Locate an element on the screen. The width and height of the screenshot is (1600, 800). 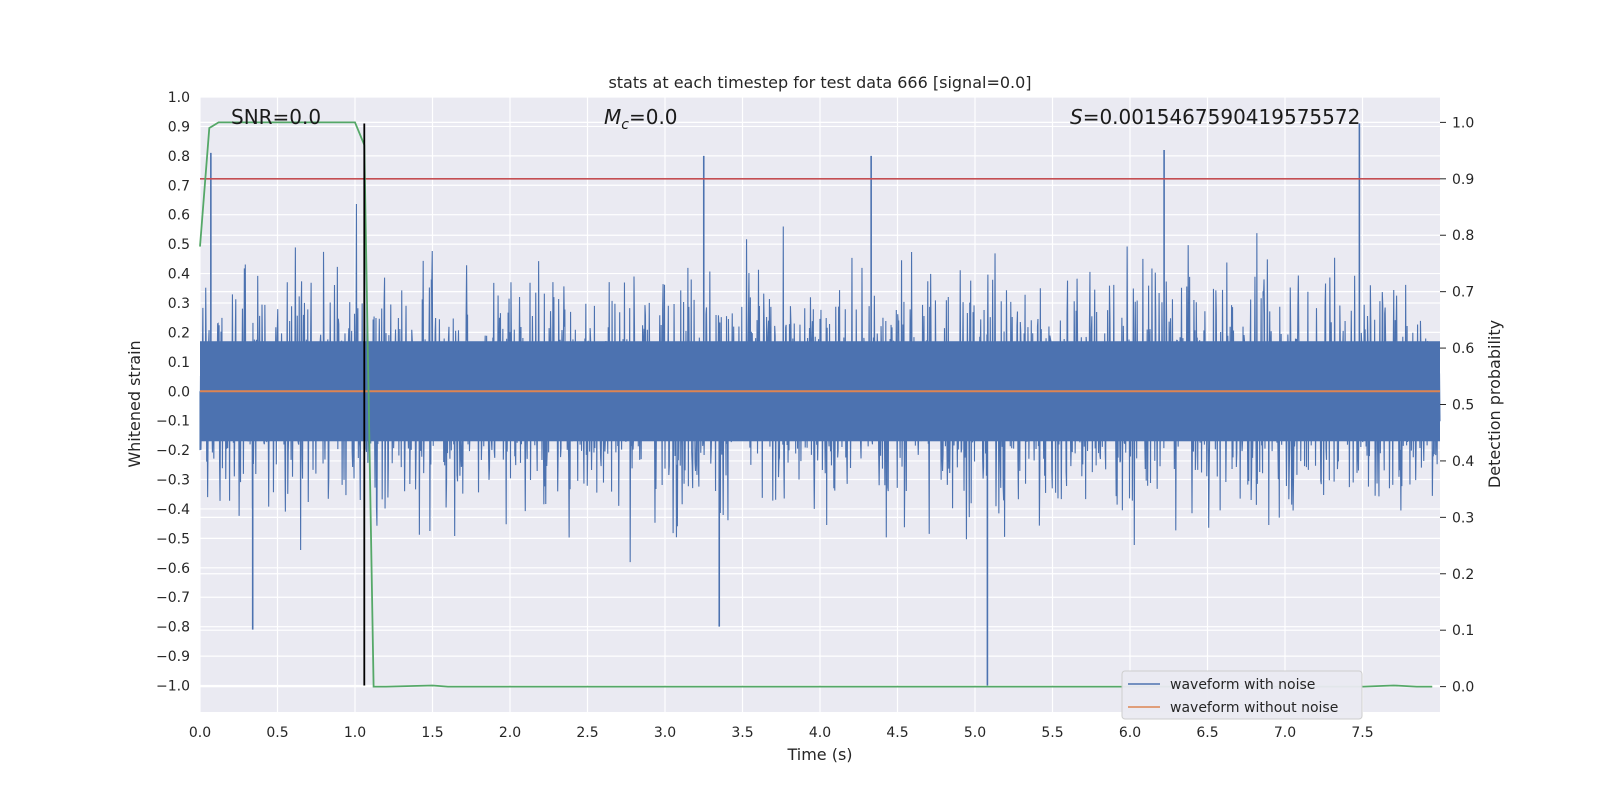
mc-symbol: M is located at coordinates (612, 117).